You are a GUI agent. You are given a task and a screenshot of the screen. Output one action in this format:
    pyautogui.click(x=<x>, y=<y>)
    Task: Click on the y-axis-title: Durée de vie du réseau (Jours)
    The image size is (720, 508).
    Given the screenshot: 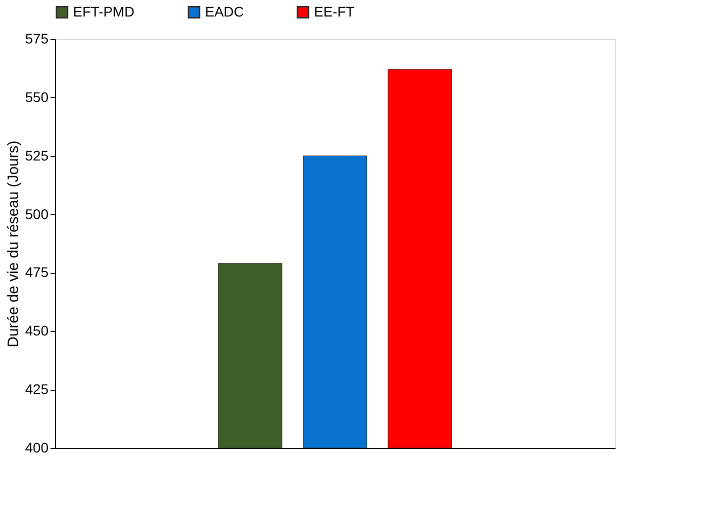 What is the action you would take?
    pyautogui.click(x=13, y=244)
    